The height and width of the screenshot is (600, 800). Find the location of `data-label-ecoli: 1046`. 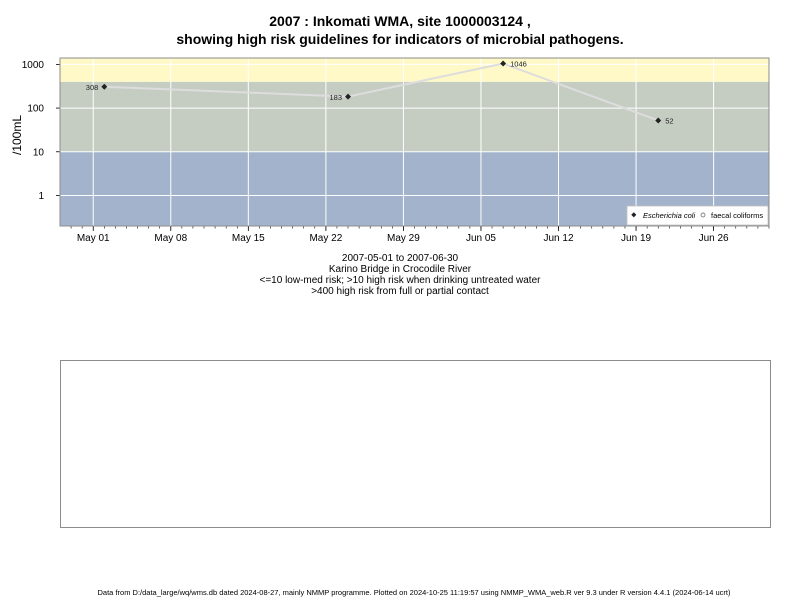

data-label-ecoli: 1046 is located at coordinates (518, 64).